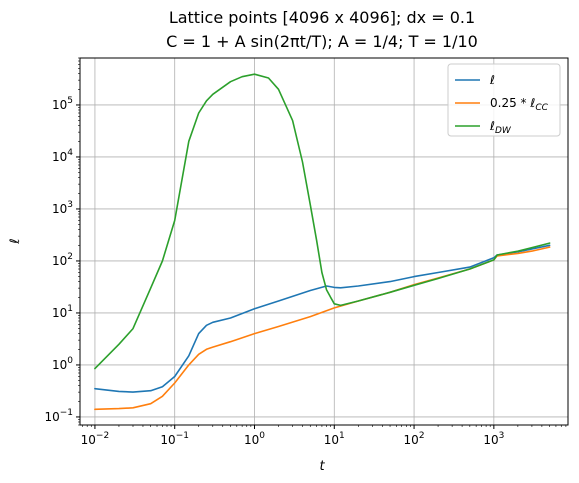 Image resolution: width=579 pixels, height=483 pixels. What do you see at coordinates (62, 364) in the screenshot?
I see `y-tick-label: 10⁰` at bounding box center [62, 364].